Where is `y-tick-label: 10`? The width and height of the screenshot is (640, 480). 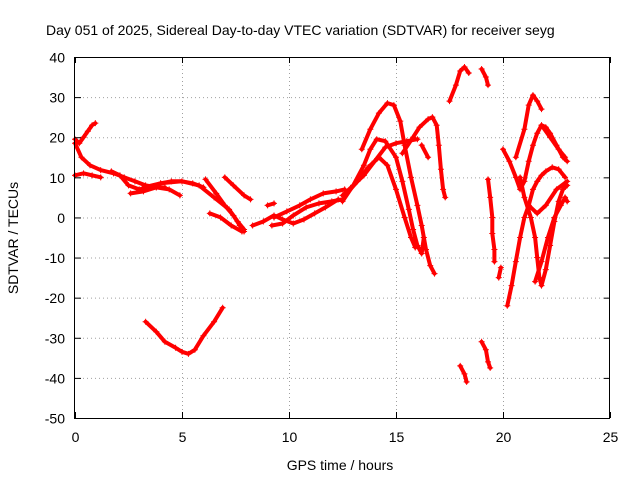 y-tick-label: 10 is located at coordinates (57, 178).